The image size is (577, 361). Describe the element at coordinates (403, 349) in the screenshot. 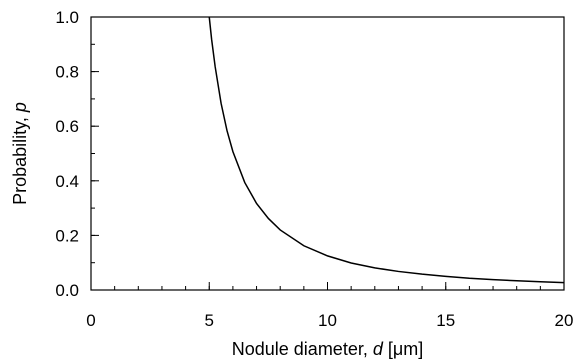

I see `x-axis-label-unit: [μm]` at that location.